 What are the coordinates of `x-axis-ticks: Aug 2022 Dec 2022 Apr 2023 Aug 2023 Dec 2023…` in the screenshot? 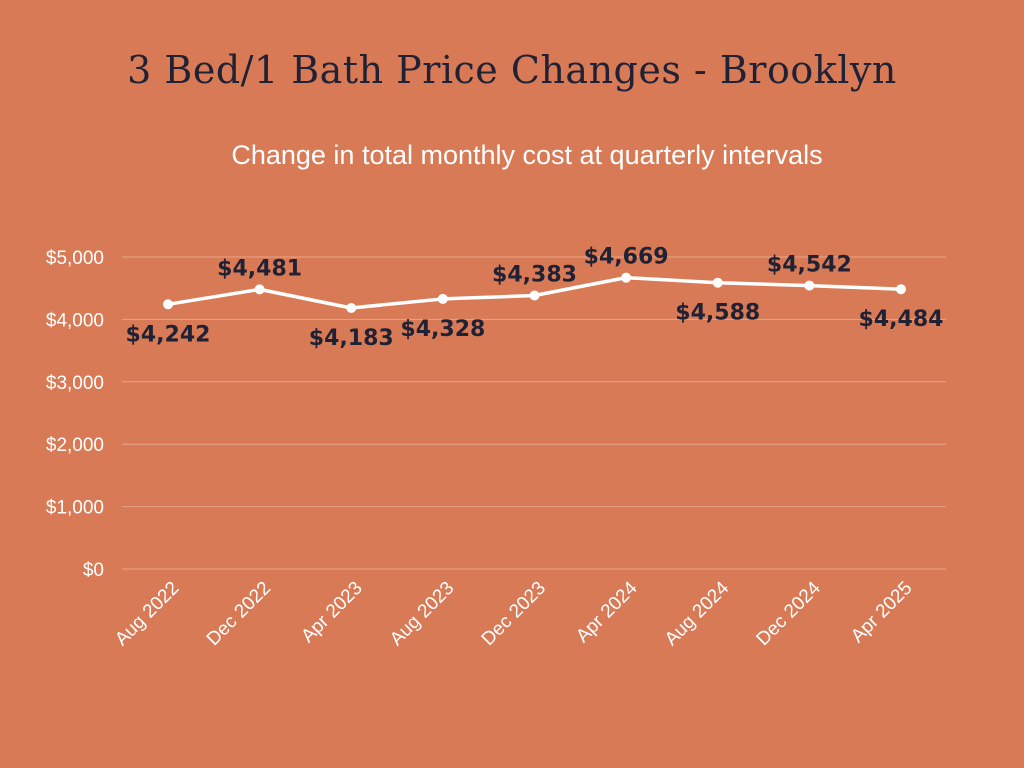 It's located at (513, 613).